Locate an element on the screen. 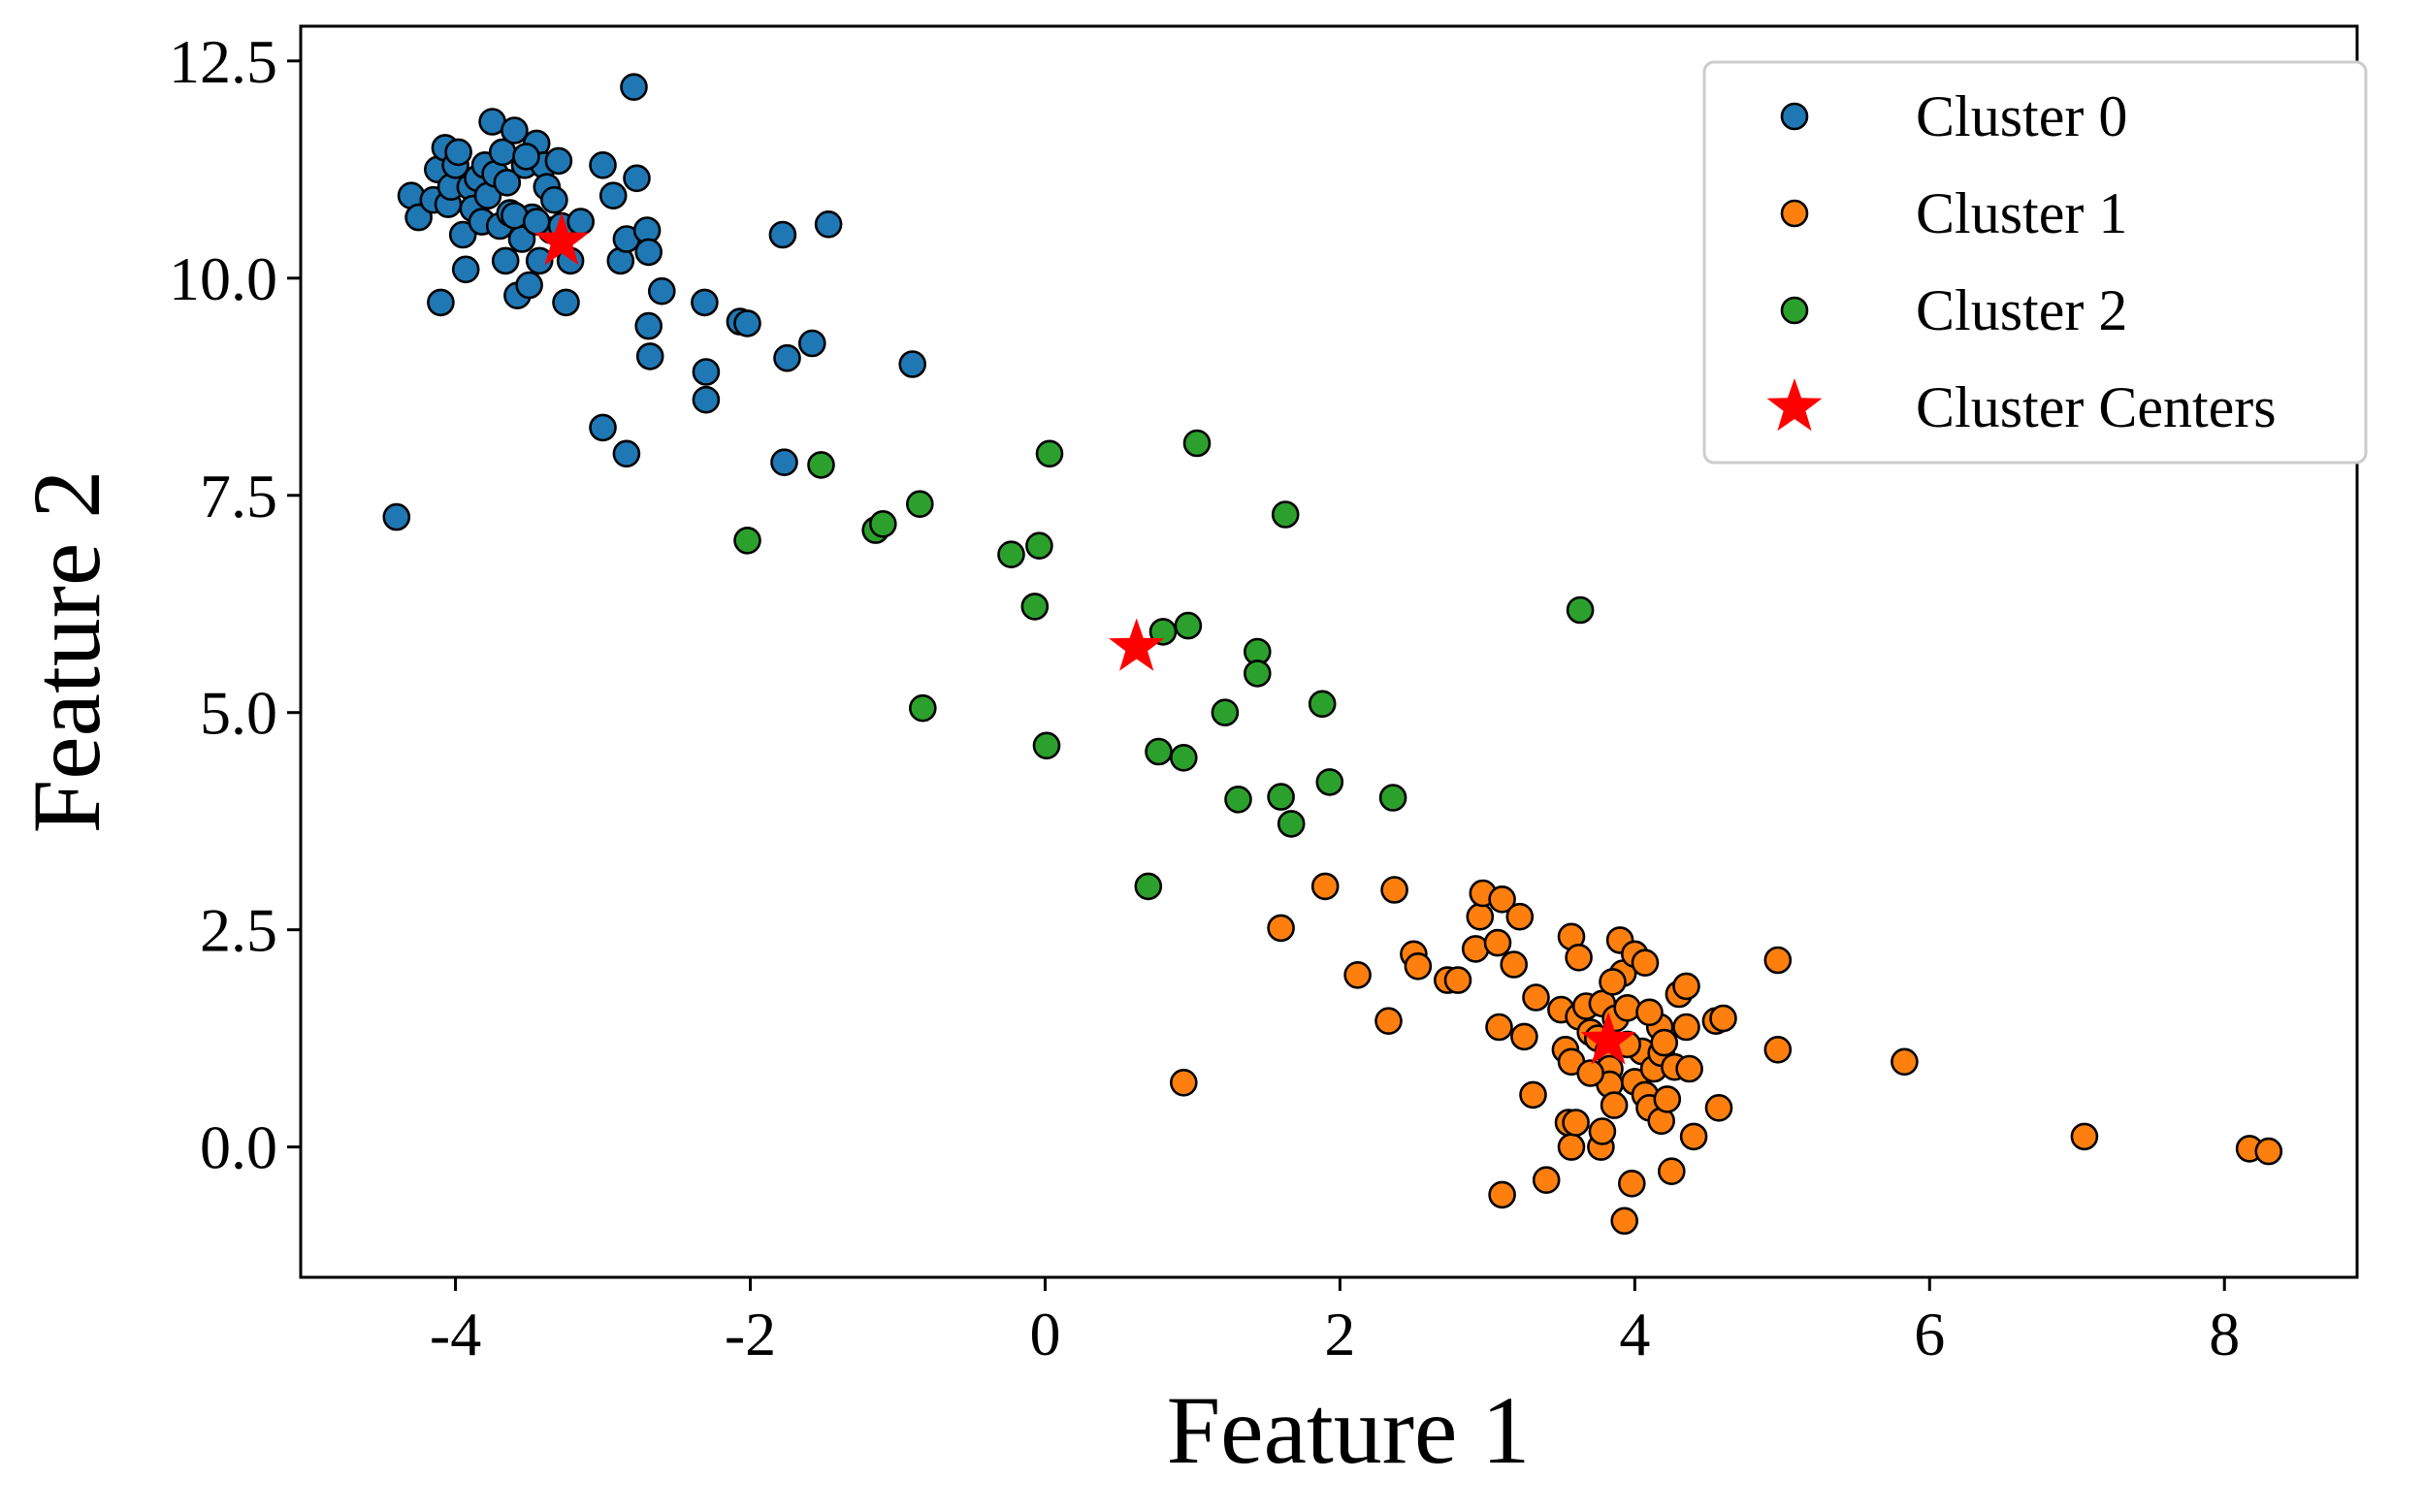  y-tick-label: 10.0 is located at coordinates (223, 278).